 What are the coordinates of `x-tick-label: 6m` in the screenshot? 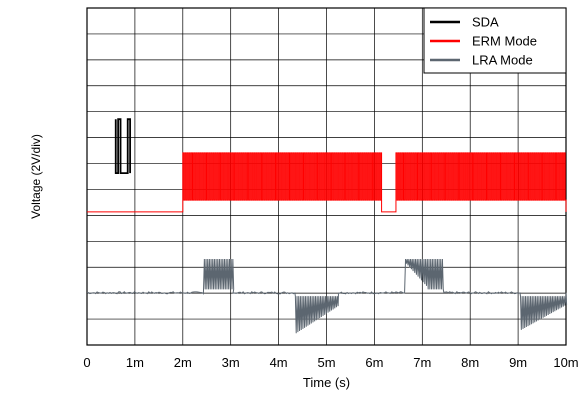 It's located at (374, 362).